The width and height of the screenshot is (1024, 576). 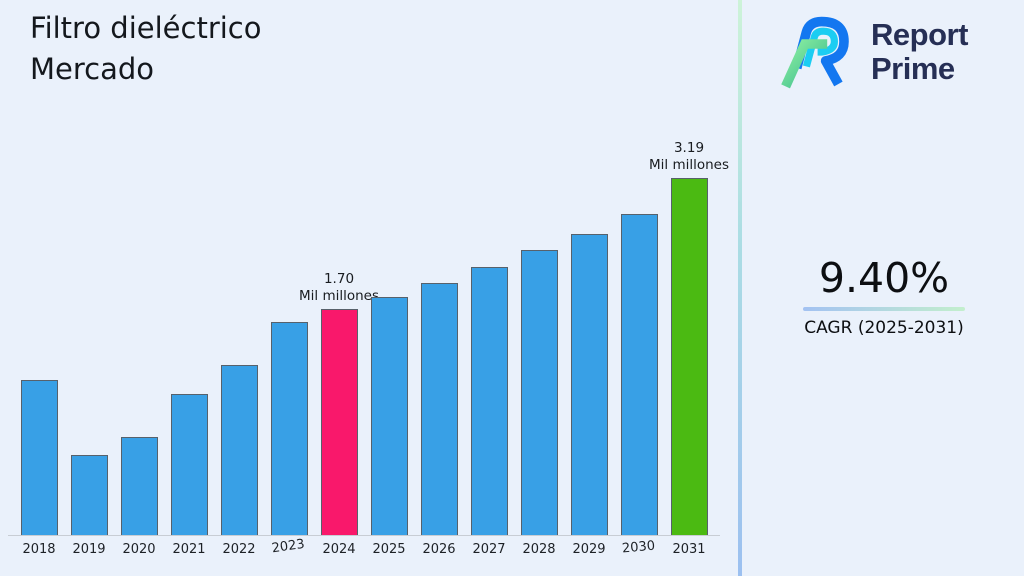 What do you see at coordinates (364, 535) in the screenshot?
I see `x-axis-line` at bounding box center [364, 535].